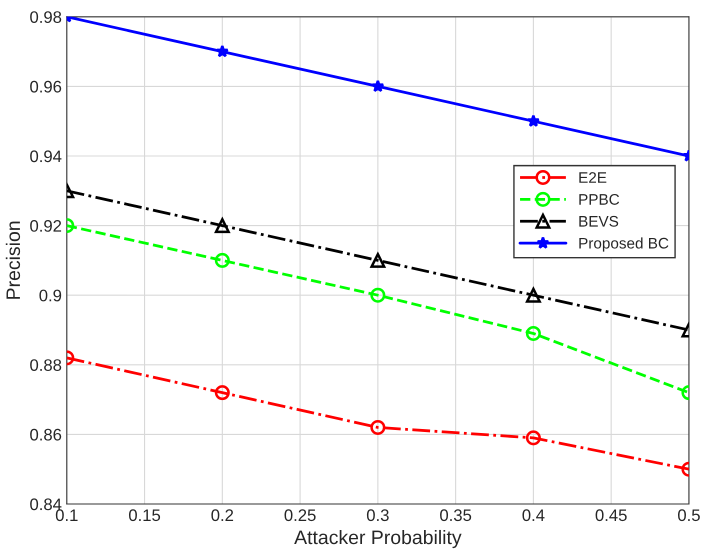  What do you see at coordinates (46, 504) in the screenshot?
I see `y-tick-label: 0.84` at bounding box center [46, 504].